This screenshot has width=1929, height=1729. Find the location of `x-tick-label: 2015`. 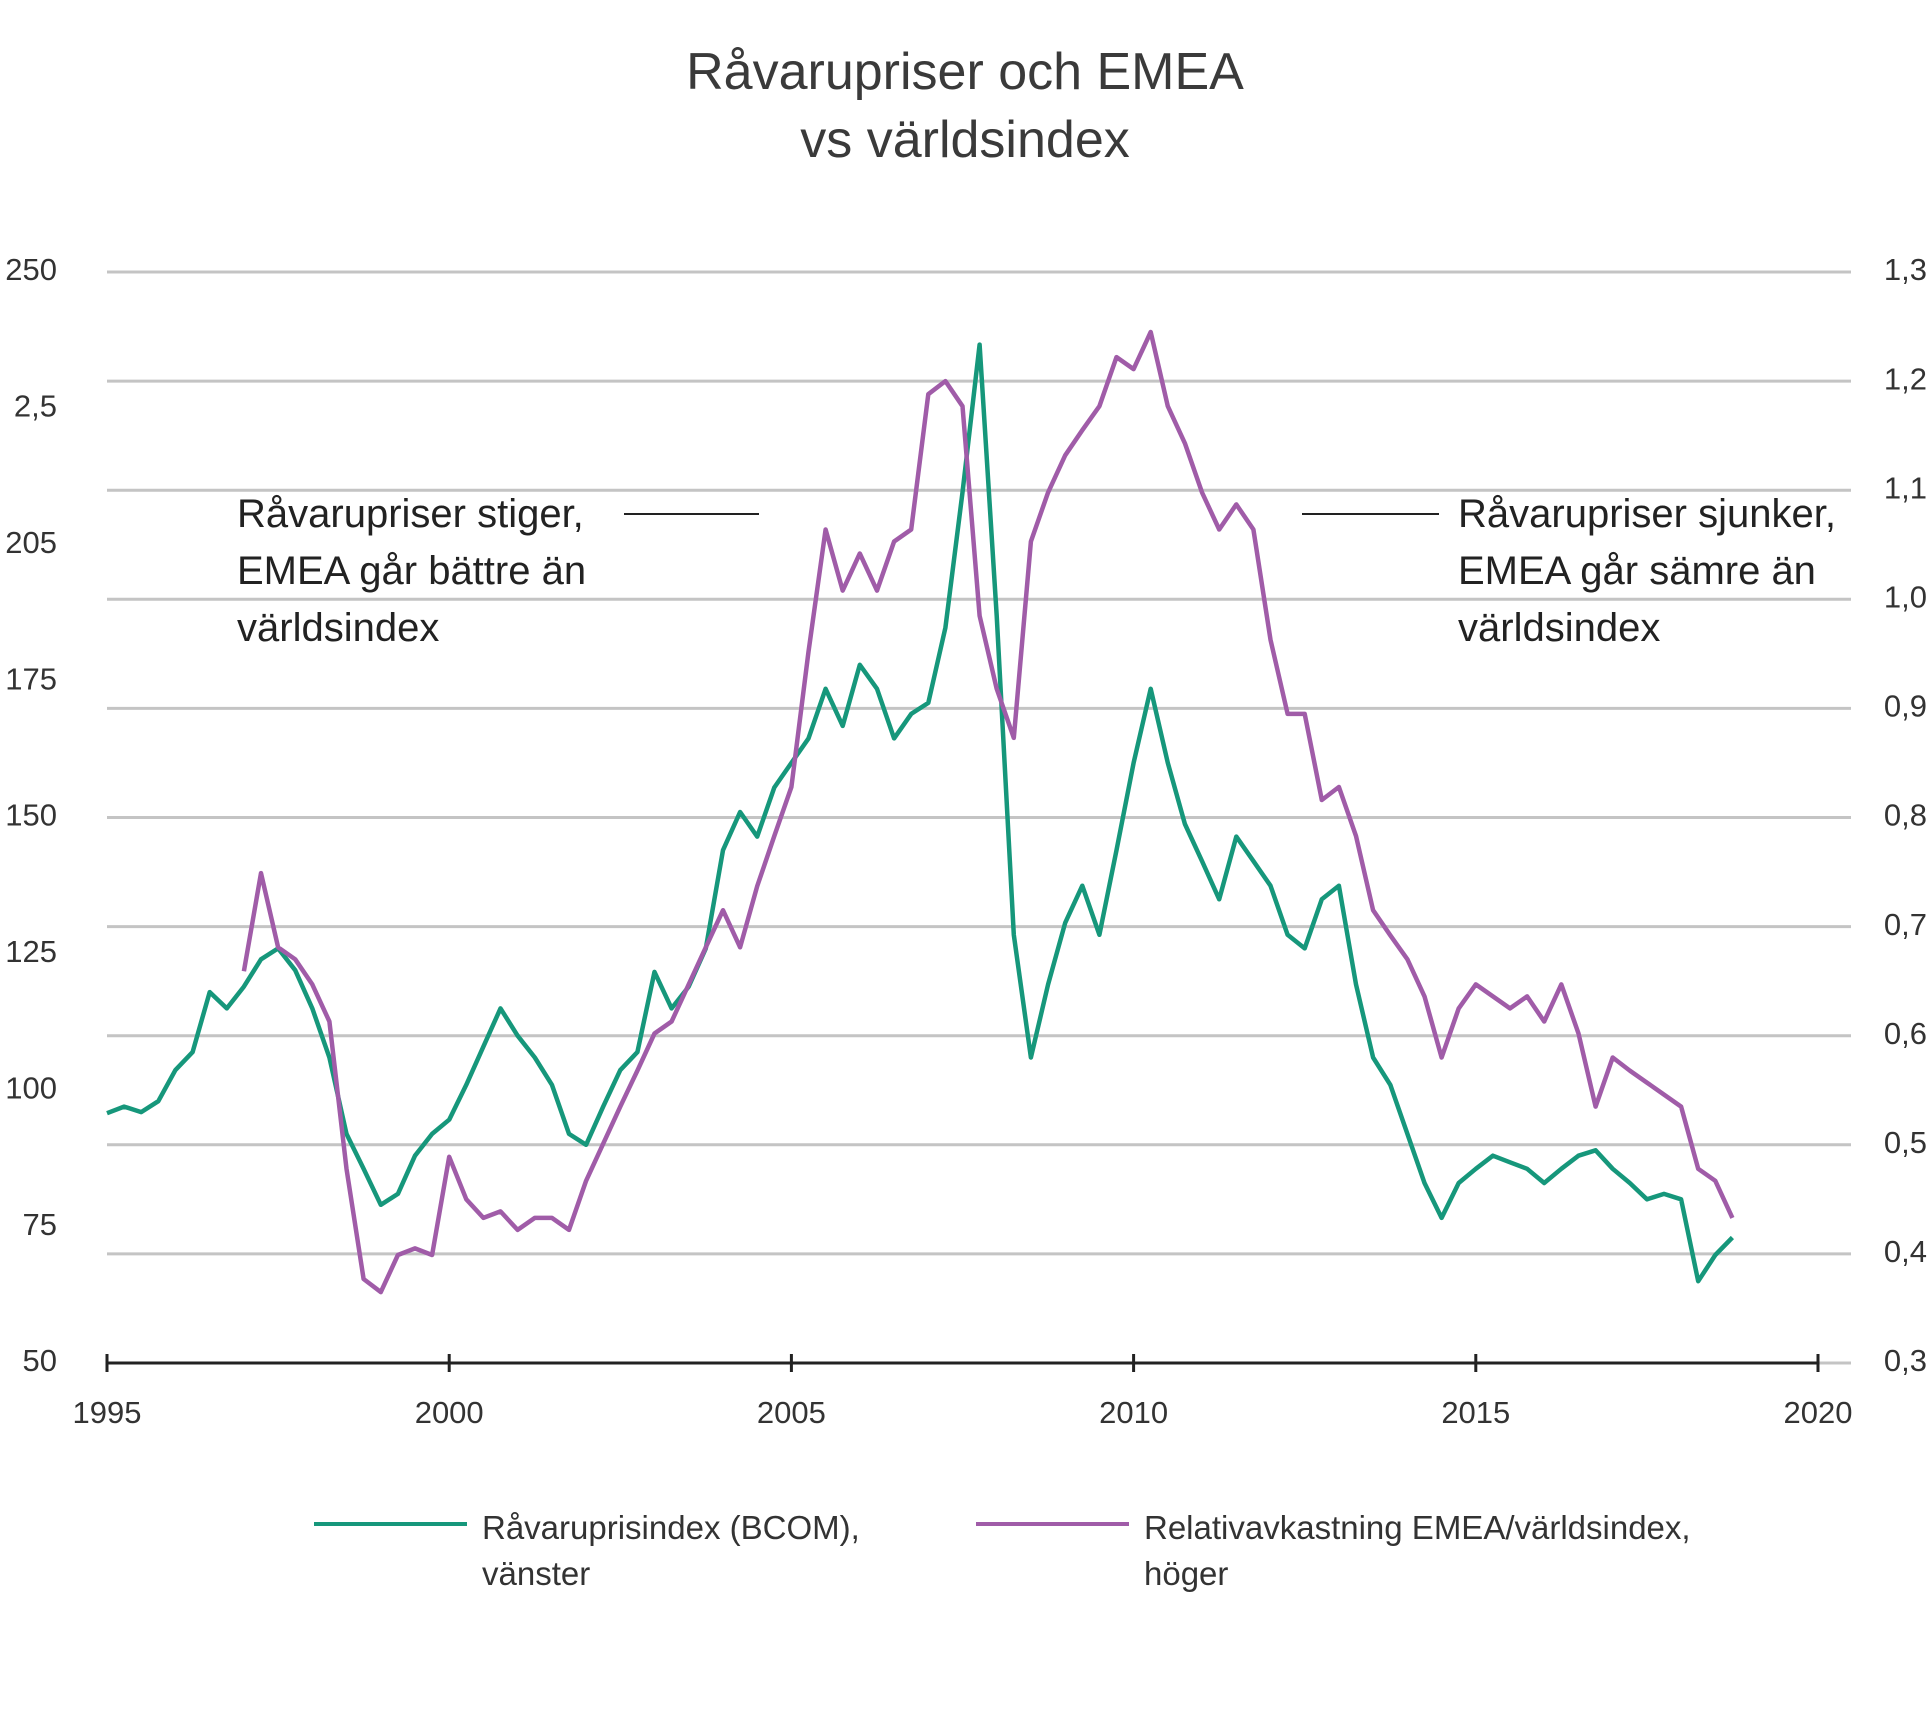

x-tick-label: 2015 is located at coordinates (1475, 1412).